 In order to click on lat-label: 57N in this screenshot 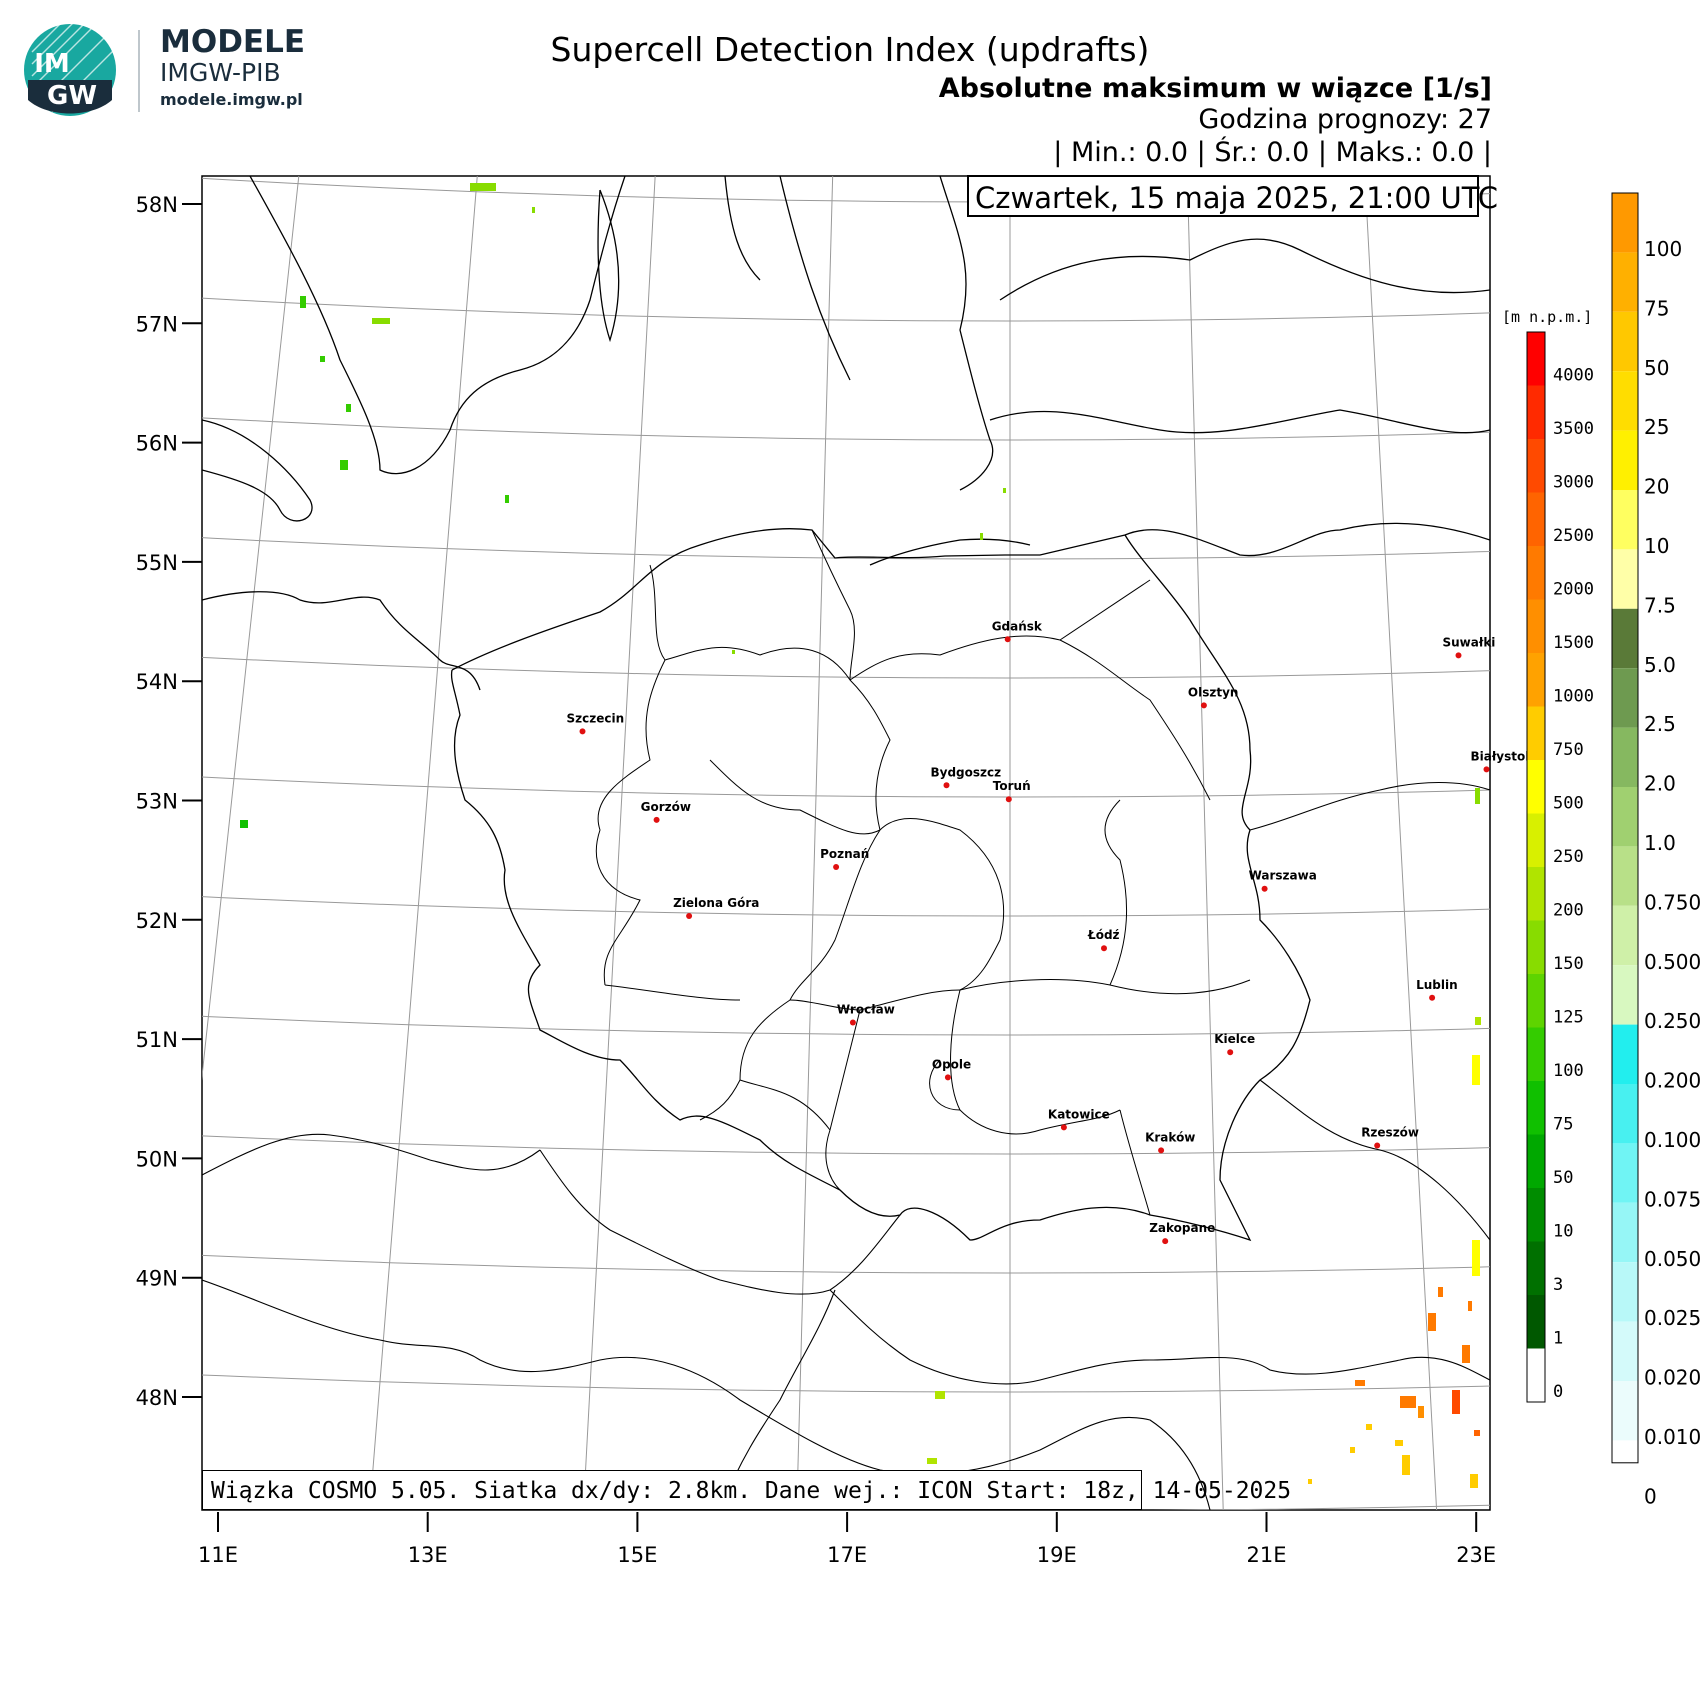, I will do `click(157, 324)`.